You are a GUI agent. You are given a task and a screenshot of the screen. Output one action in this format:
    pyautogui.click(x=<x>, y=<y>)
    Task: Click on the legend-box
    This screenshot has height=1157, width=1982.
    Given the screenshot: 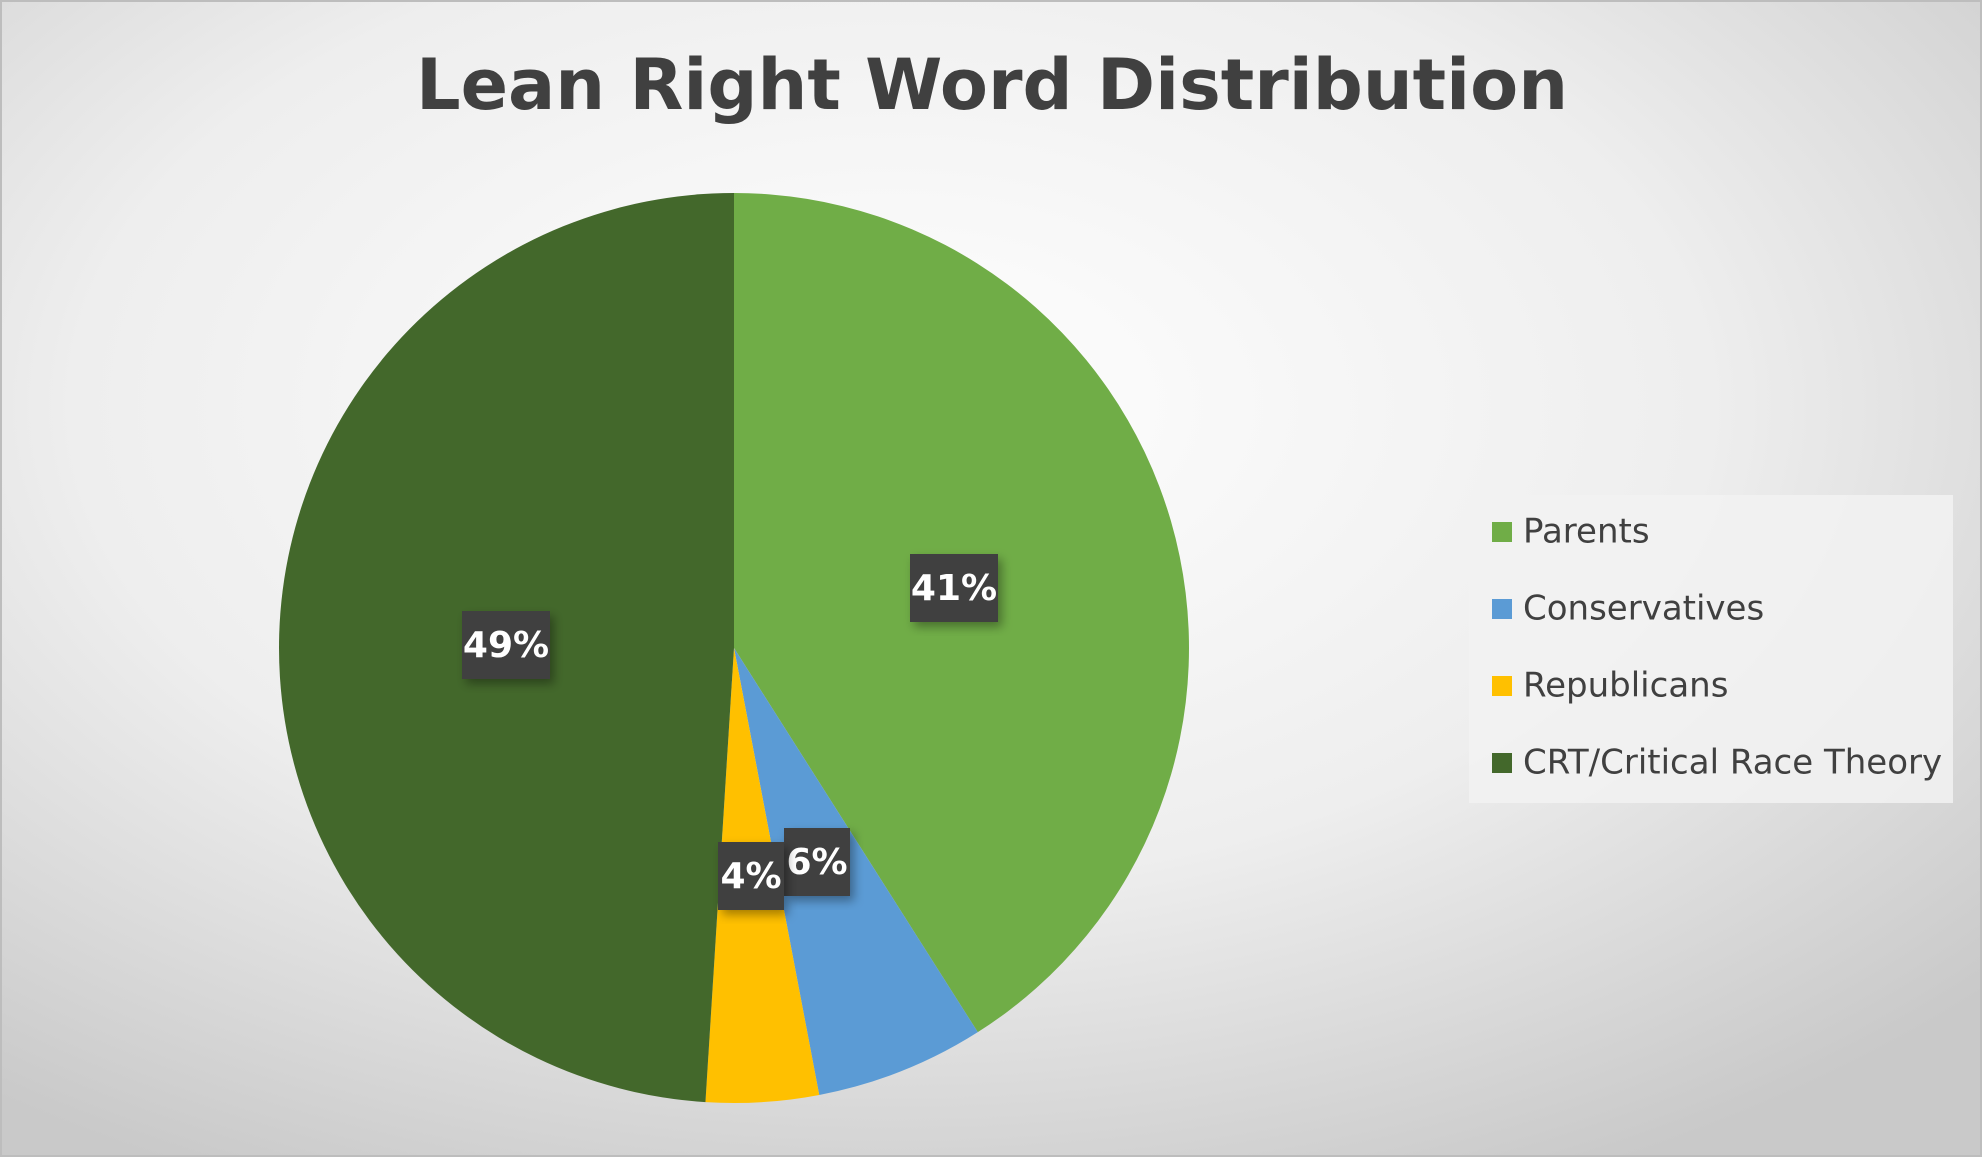 What is the action you would take?
    pyautogui.click(x=1711, y=649)
    